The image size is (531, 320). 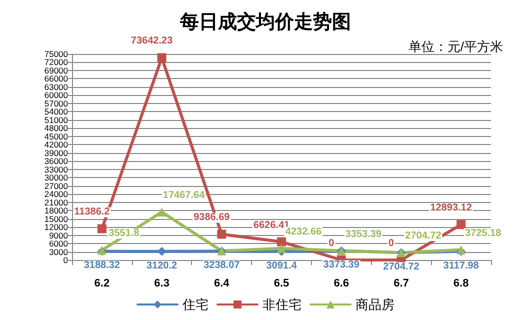 I want to click on y-tick-label: 30000, so click(x=56, y=177).